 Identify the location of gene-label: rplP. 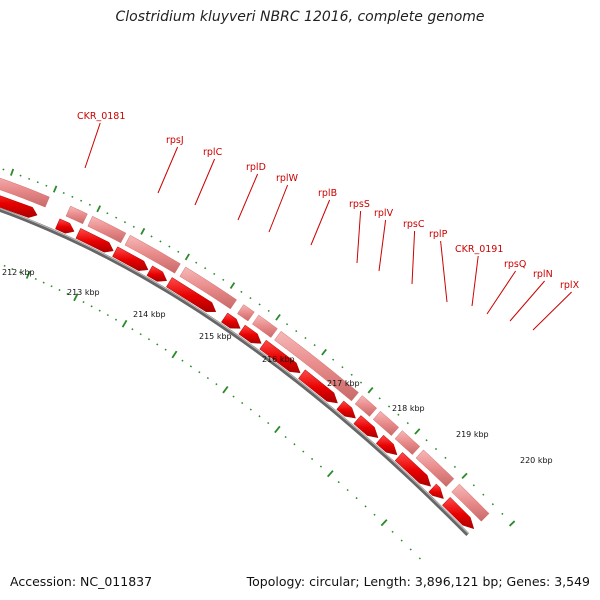
(438, 234).